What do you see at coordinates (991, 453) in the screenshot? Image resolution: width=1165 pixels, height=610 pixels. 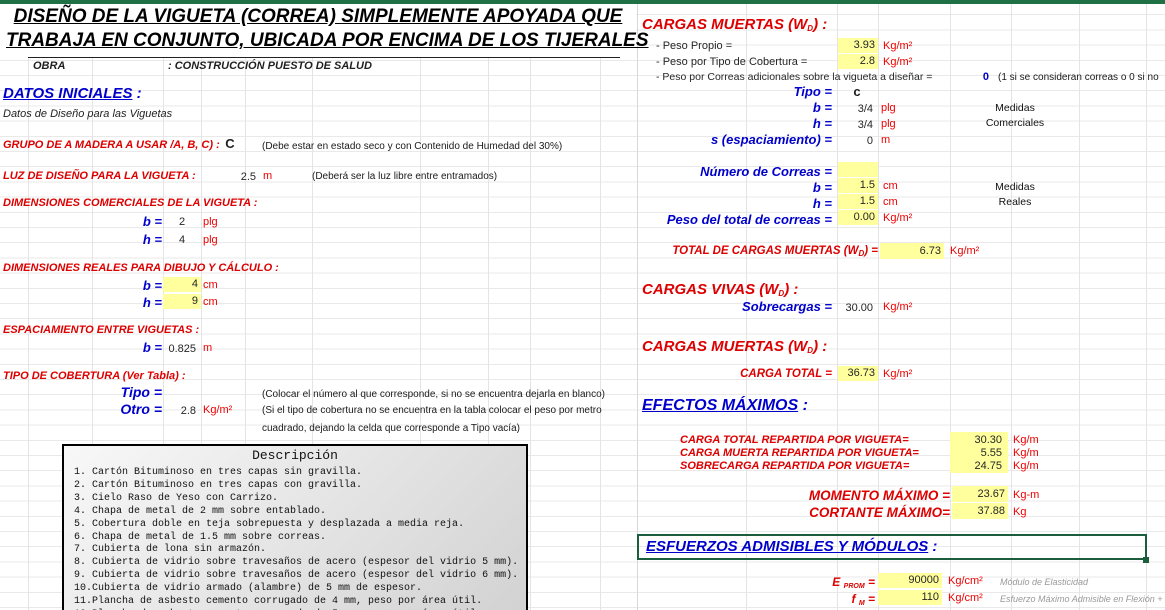 I see `carga-muerta-repartida-value: 5.55` at bounding box center [991, 453].